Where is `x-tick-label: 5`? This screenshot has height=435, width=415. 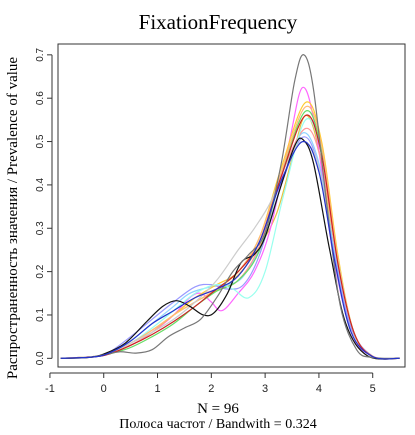 x-tick-label: 5 is located at coordinates (373, 389).